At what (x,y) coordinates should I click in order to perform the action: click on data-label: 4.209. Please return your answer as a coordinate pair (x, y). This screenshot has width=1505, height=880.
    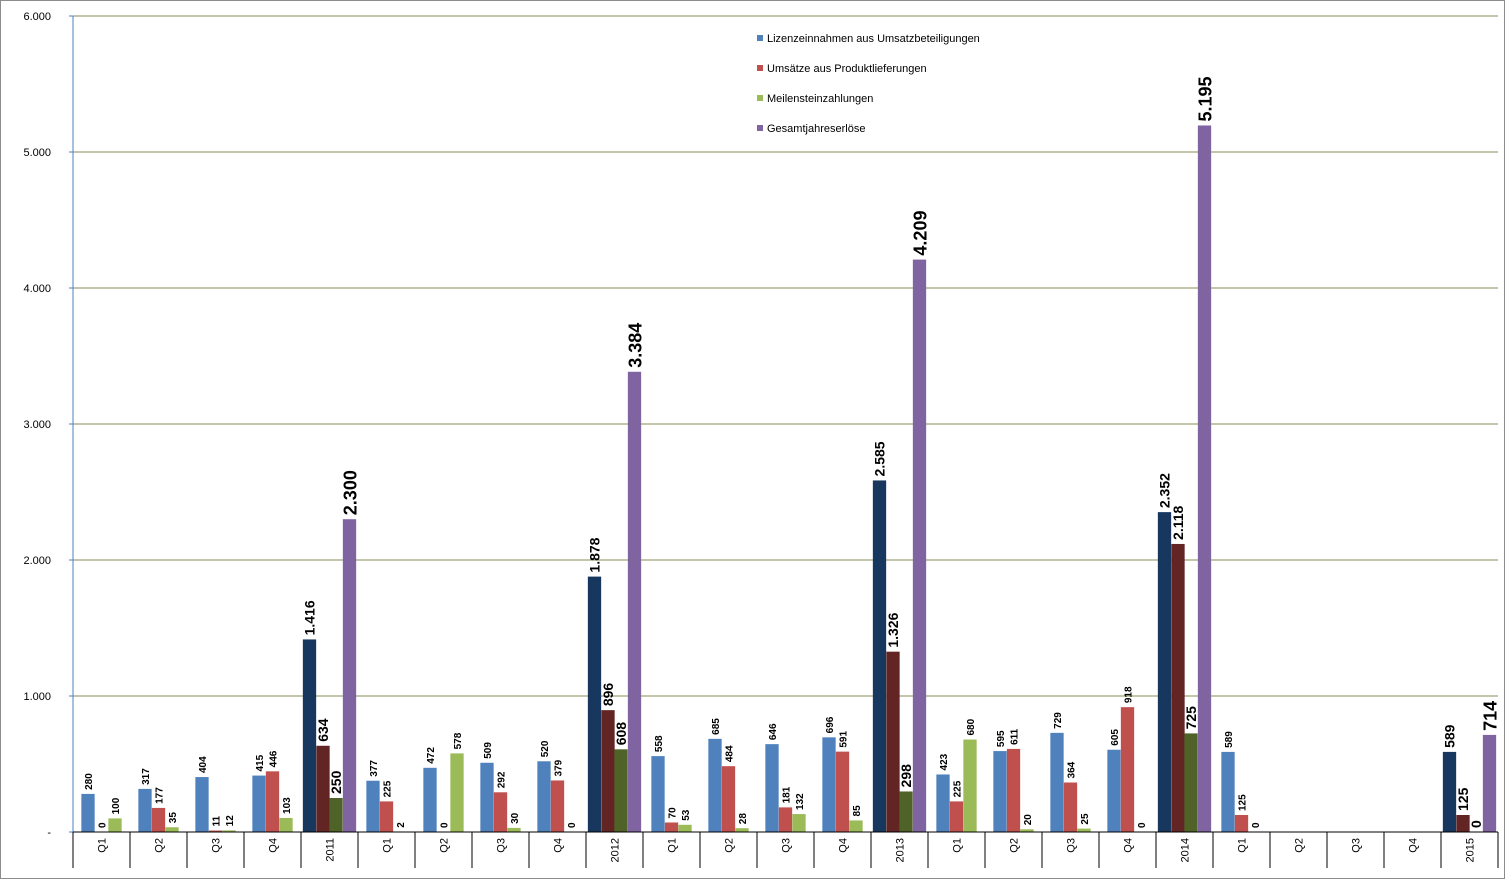
    Looking at the image, I should click on (921, 233).